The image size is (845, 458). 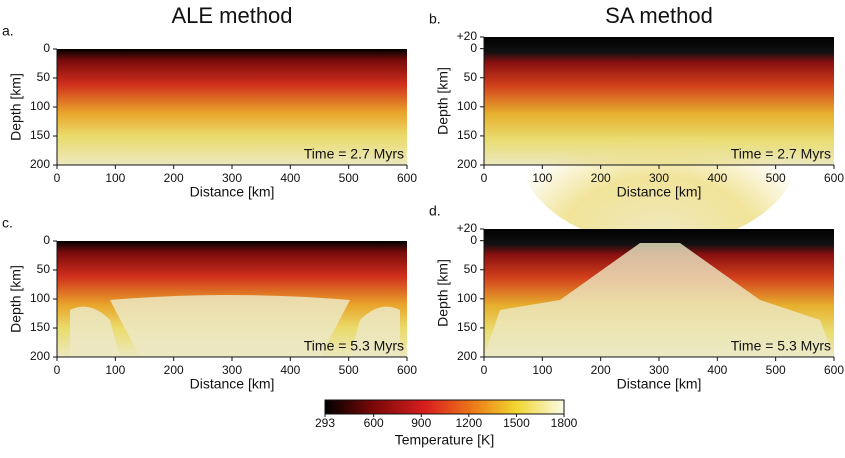 What do you see at coordinates (444, 407) in the screenshot?
I see `colorbar` at bounding box center [444, 407].